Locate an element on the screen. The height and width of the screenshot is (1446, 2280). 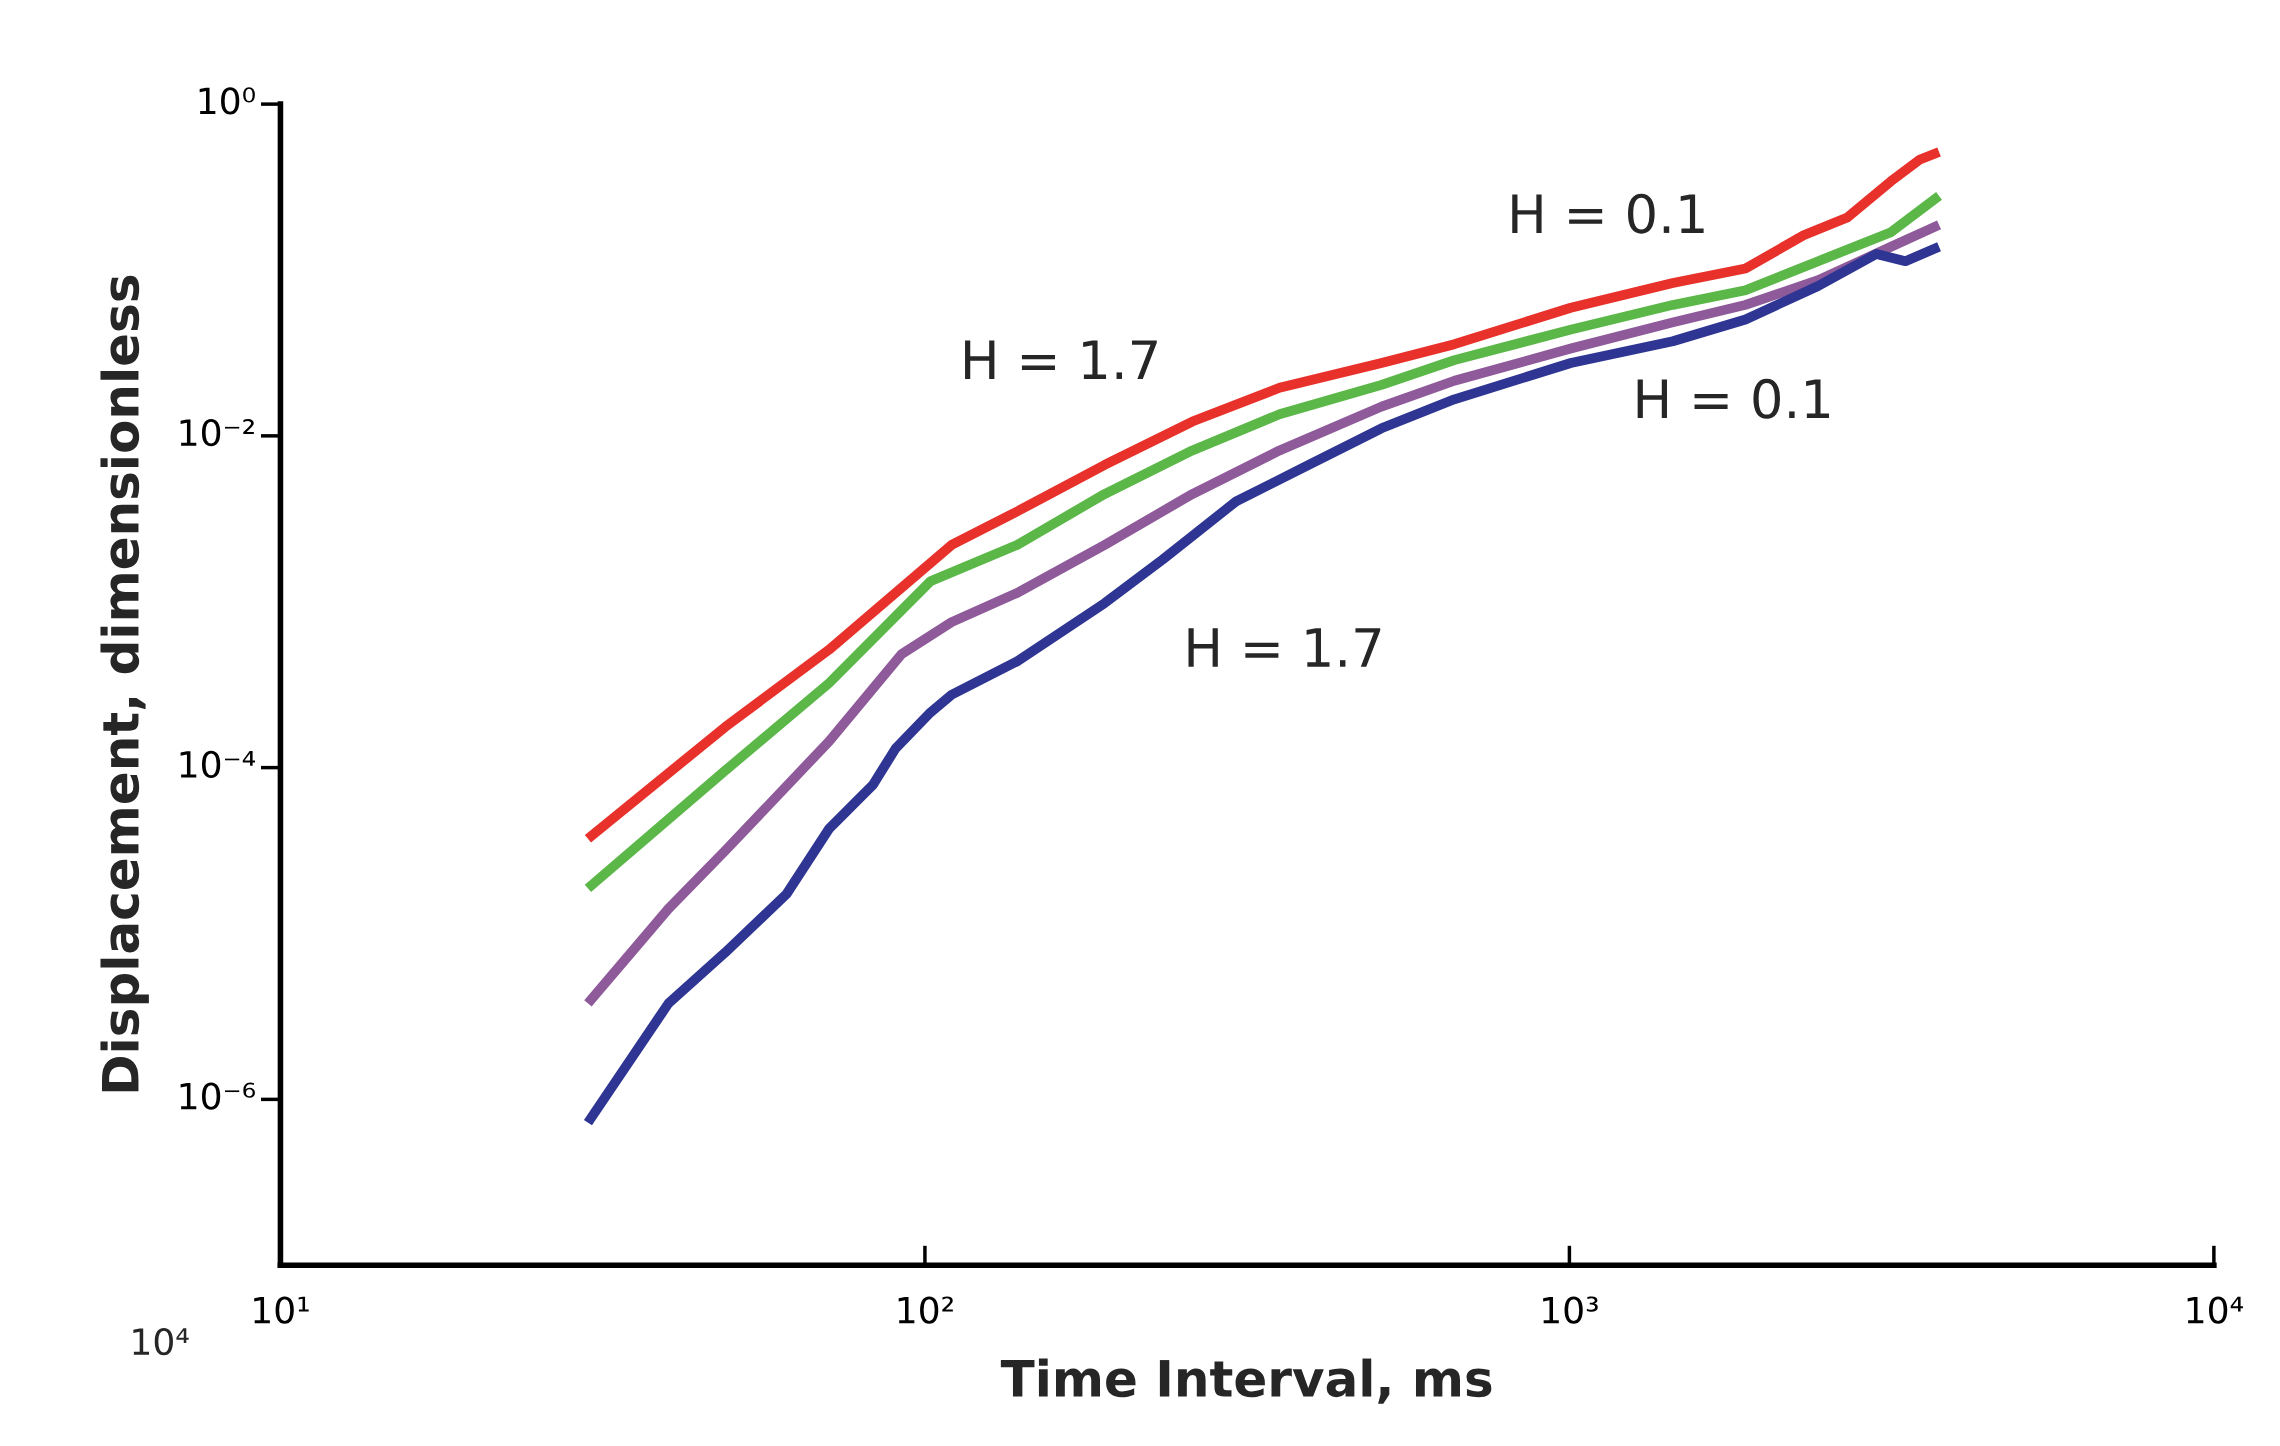
x-tick-label: 10³ is located at coordinates (1570, 1310).